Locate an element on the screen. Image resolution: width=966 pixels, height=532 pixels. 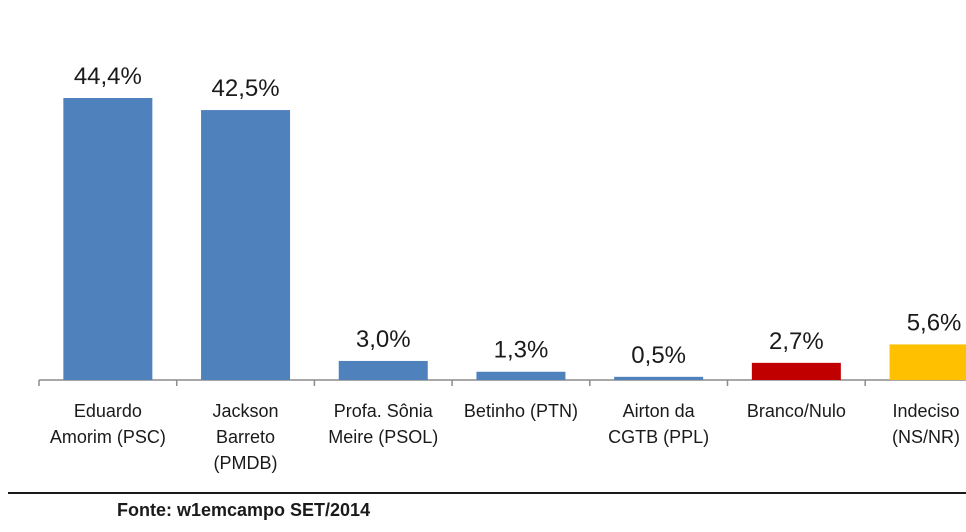
category-label-0: Eduardo Amorim (PSC) is located at coordinates (108, 424).